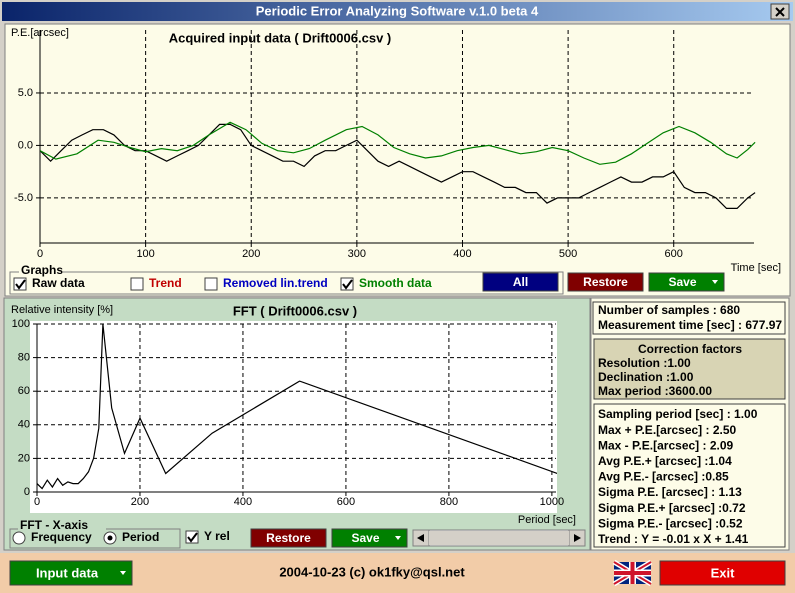 The width and height of the screenshot is (795, 593). I want to click on fft-axis-title: FFT - X-axis, so click(54, 525).